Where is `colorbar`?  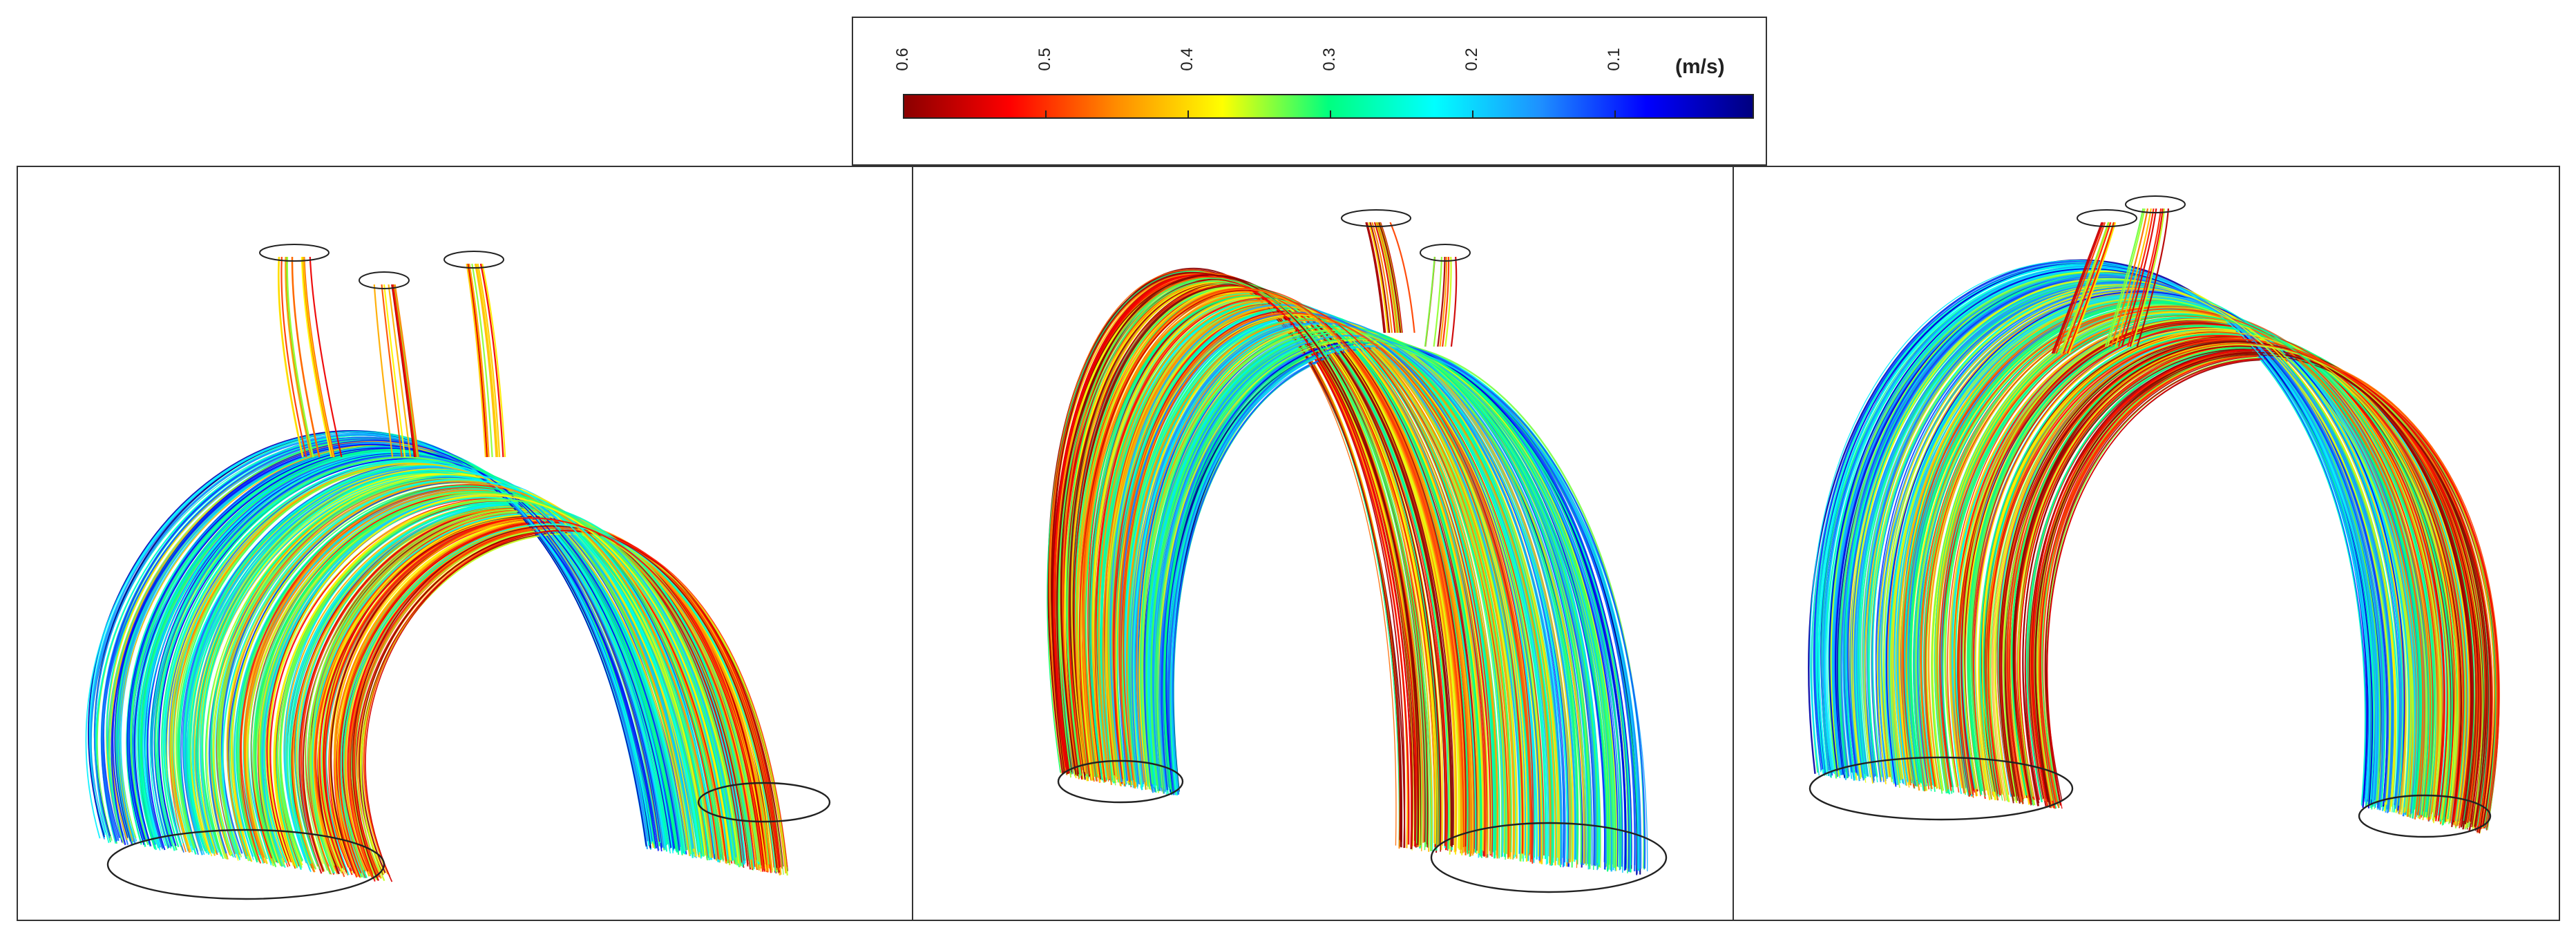
colorbar is located at coordinates (1328, 106).